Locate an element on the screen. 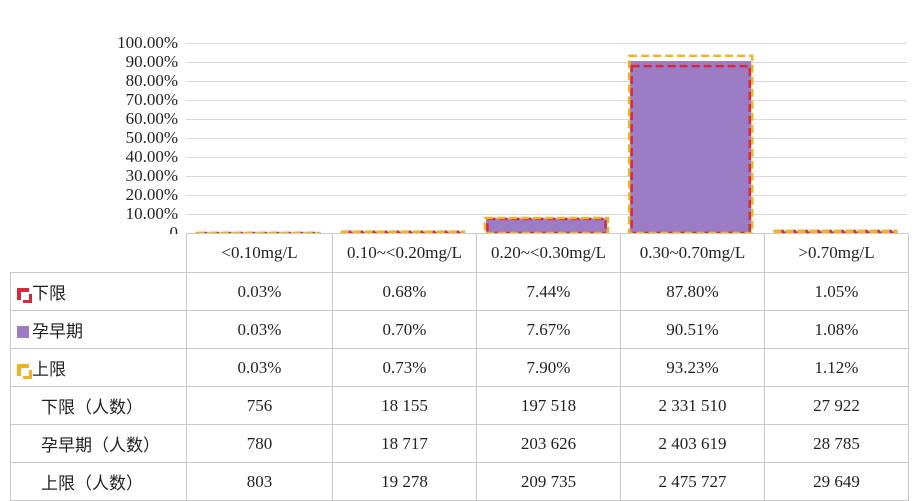 This screenshot has height=501, width=917. upper-limit-legend-icon is located at coordinates (24, 371).